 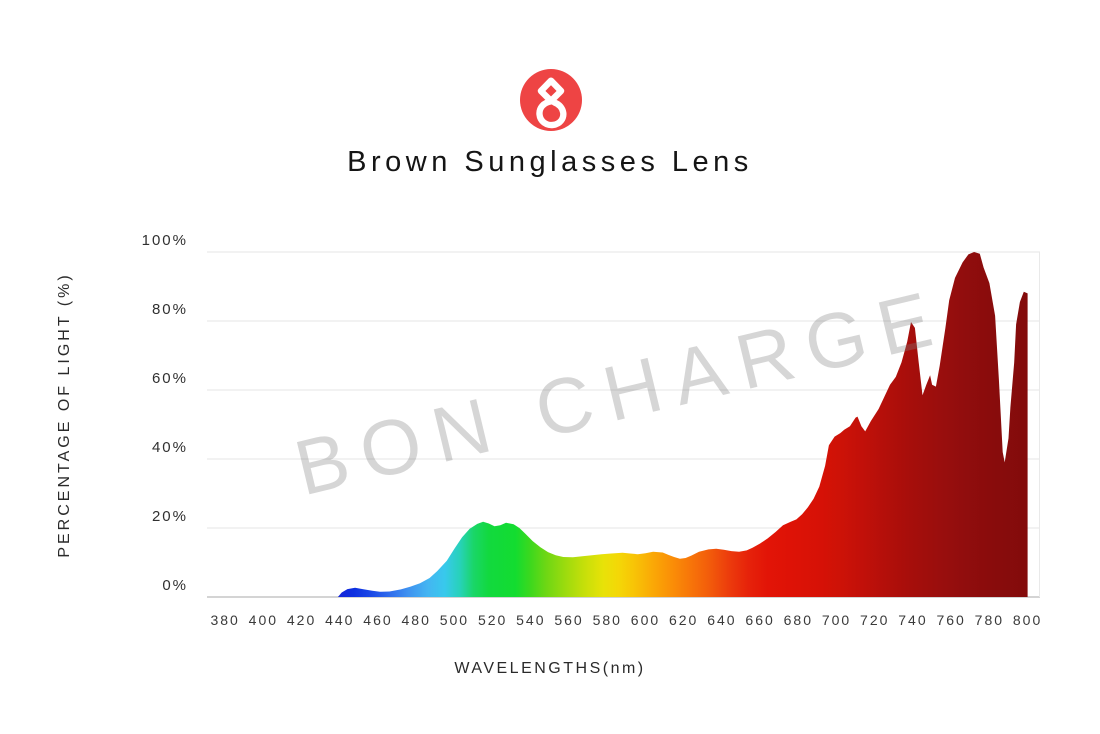 What do you see at coordinates (169, 516) in the screenshot?
I see `y-tick-label: 20%` at bounding box center [169, 516].